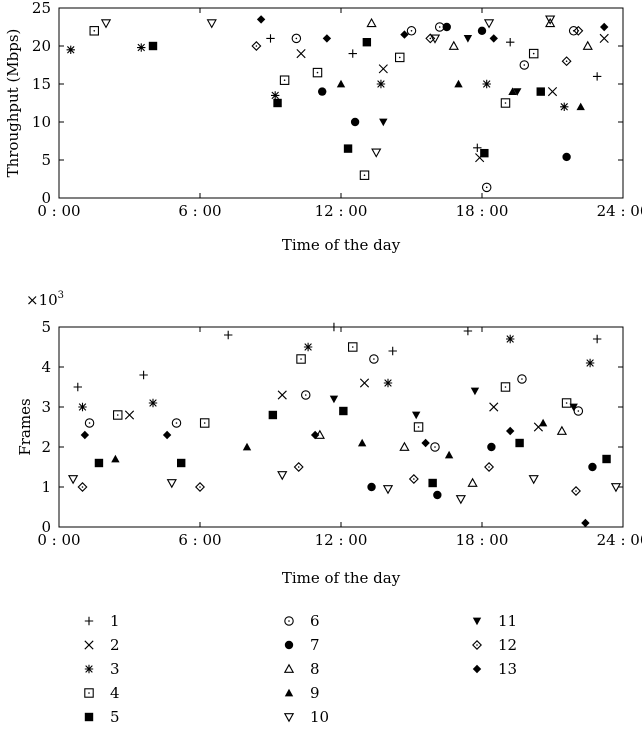 The height and width of the screenshot is (740, 642). Describe the element at coordinates (508, 621) in the screenshot. I see `legend-label: 11` at that location.